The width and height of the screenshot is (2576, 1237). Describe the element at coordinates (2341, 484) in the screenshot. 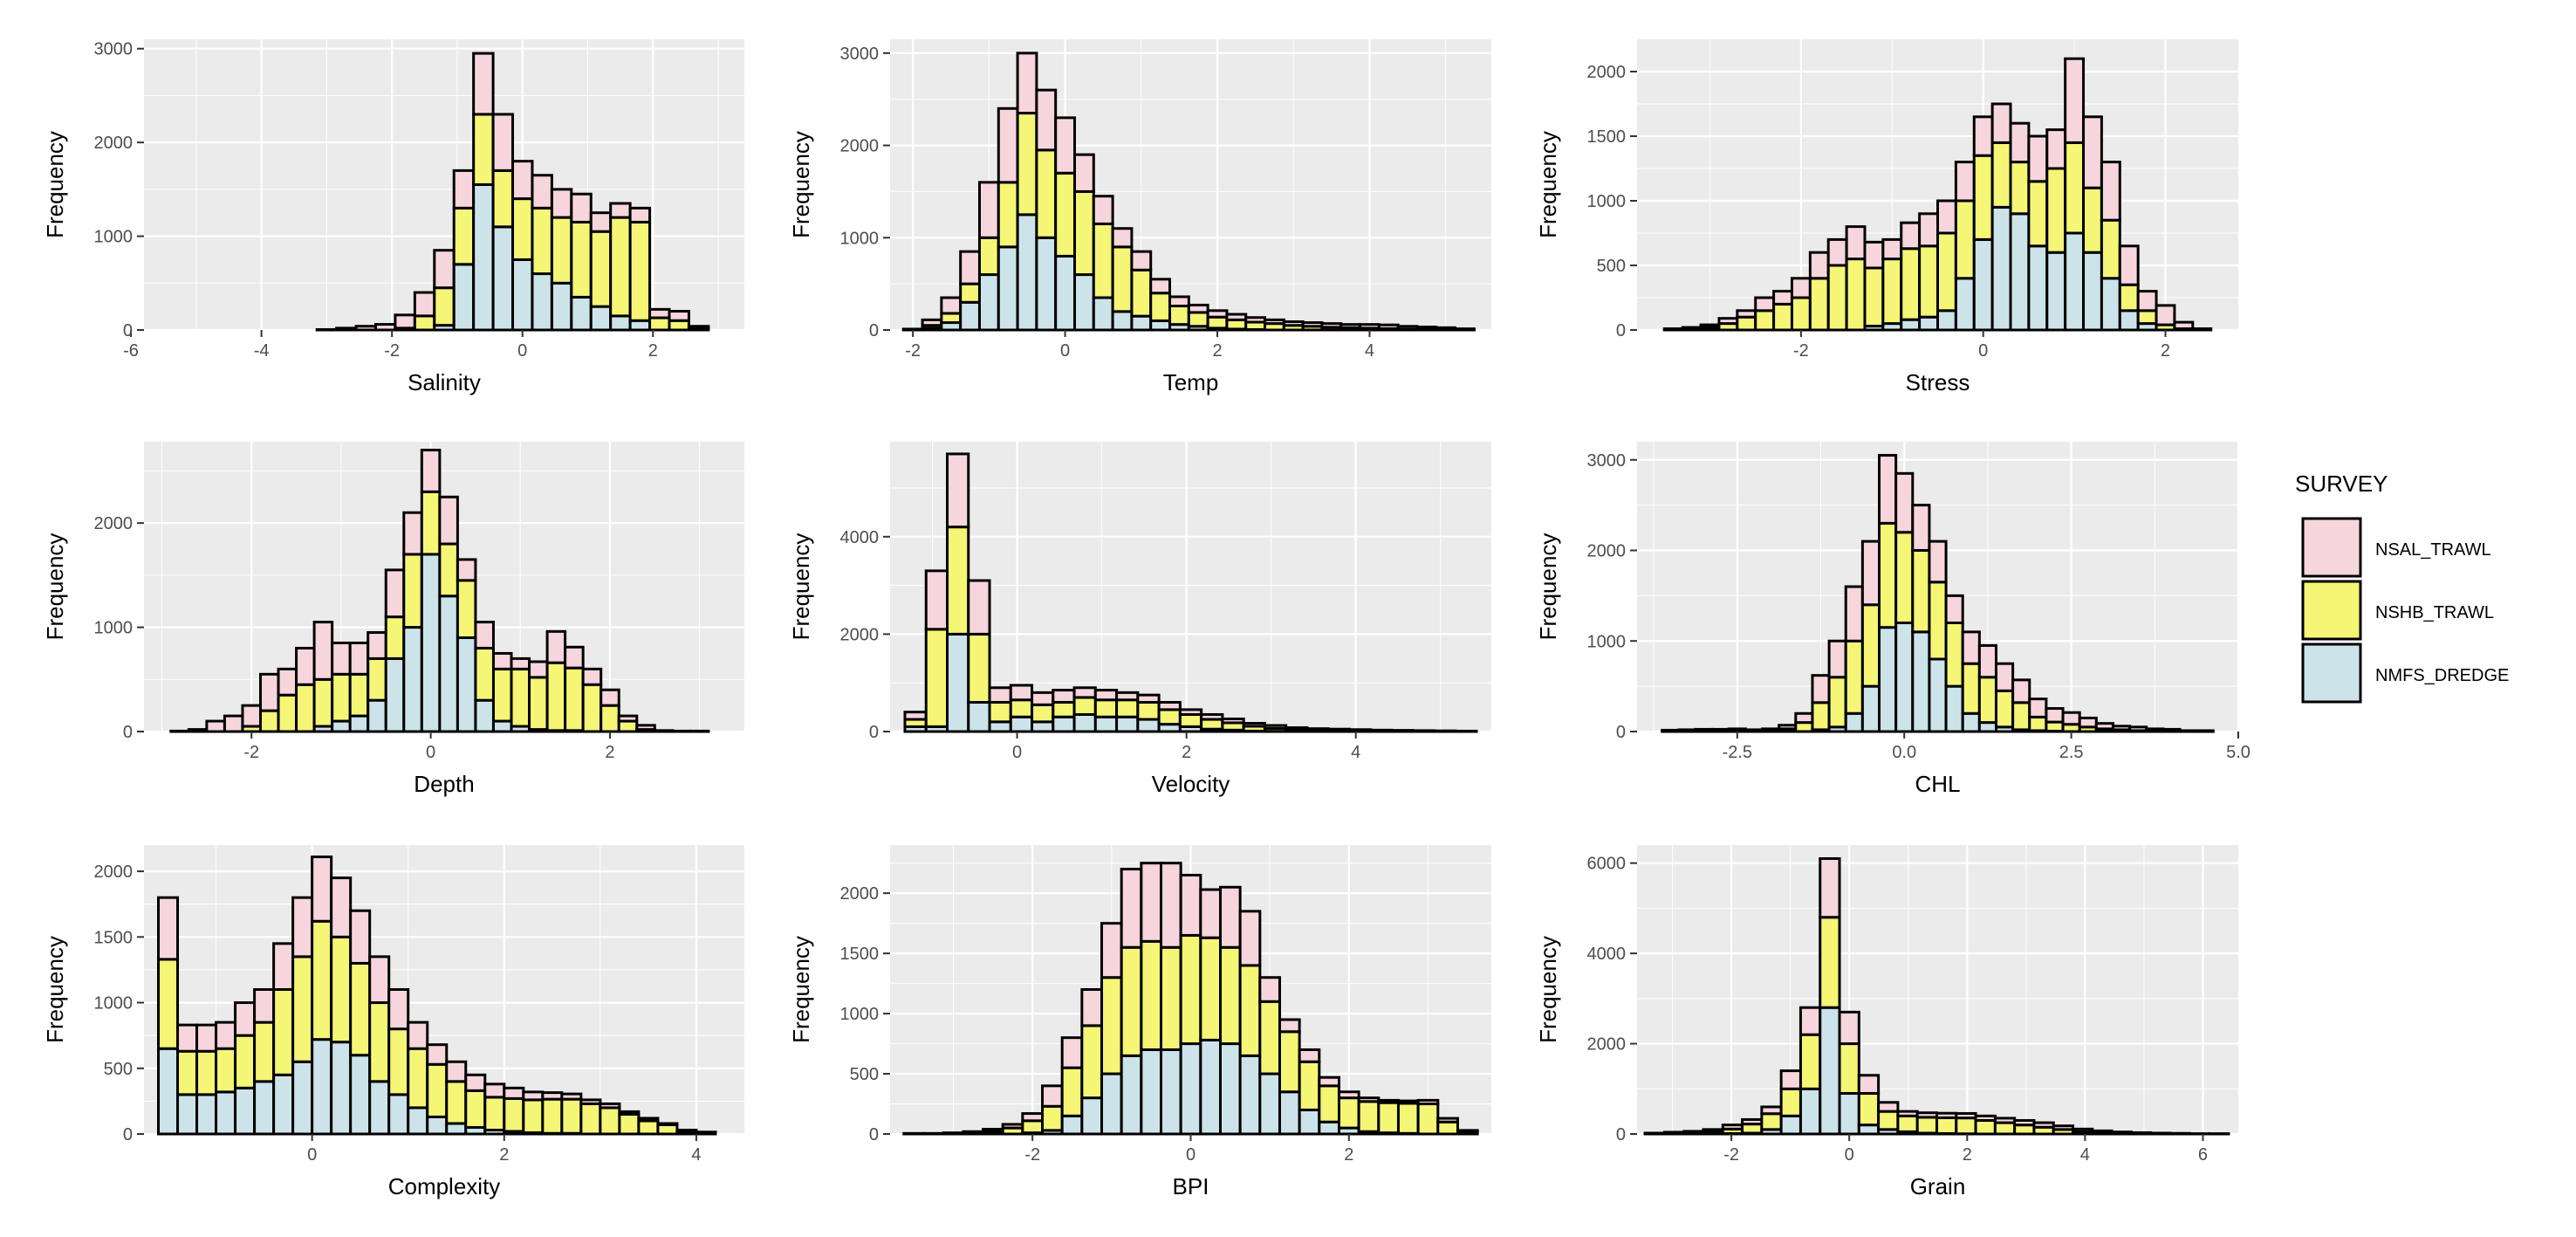

I see `legend-title: SURVEY` at that location.